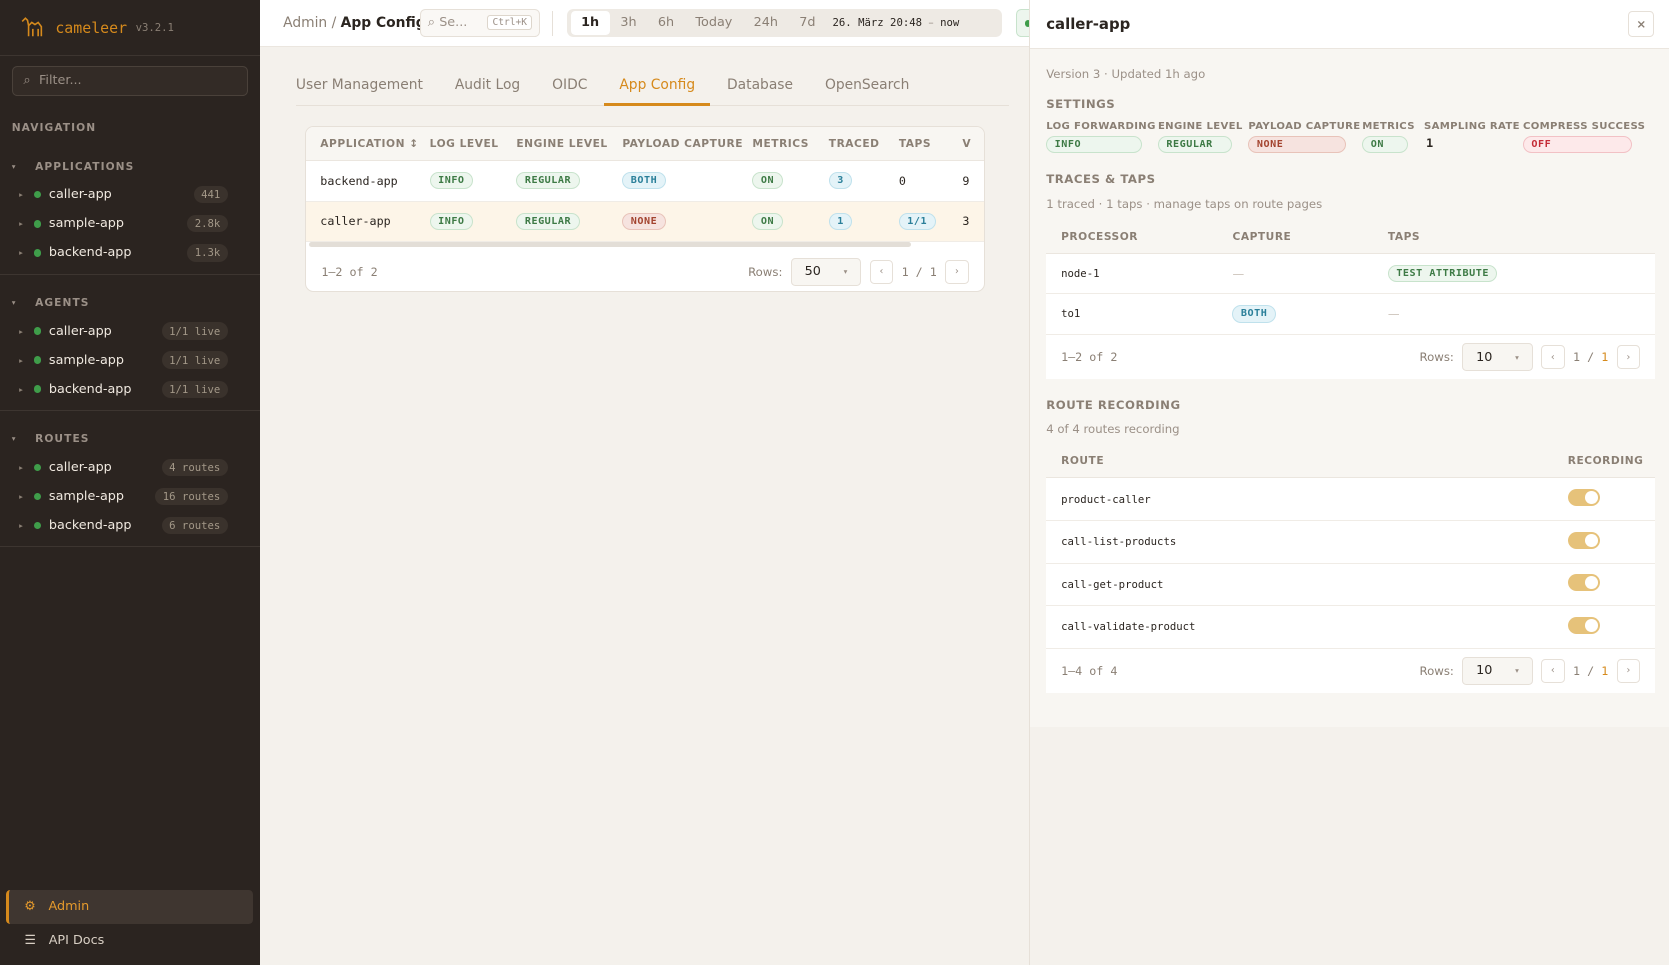 Image resolution: width=1669 pixels, height=965 pixels. I want to click on sidebar-item-api-docs: ☰ API Docs, so click(129, 941).